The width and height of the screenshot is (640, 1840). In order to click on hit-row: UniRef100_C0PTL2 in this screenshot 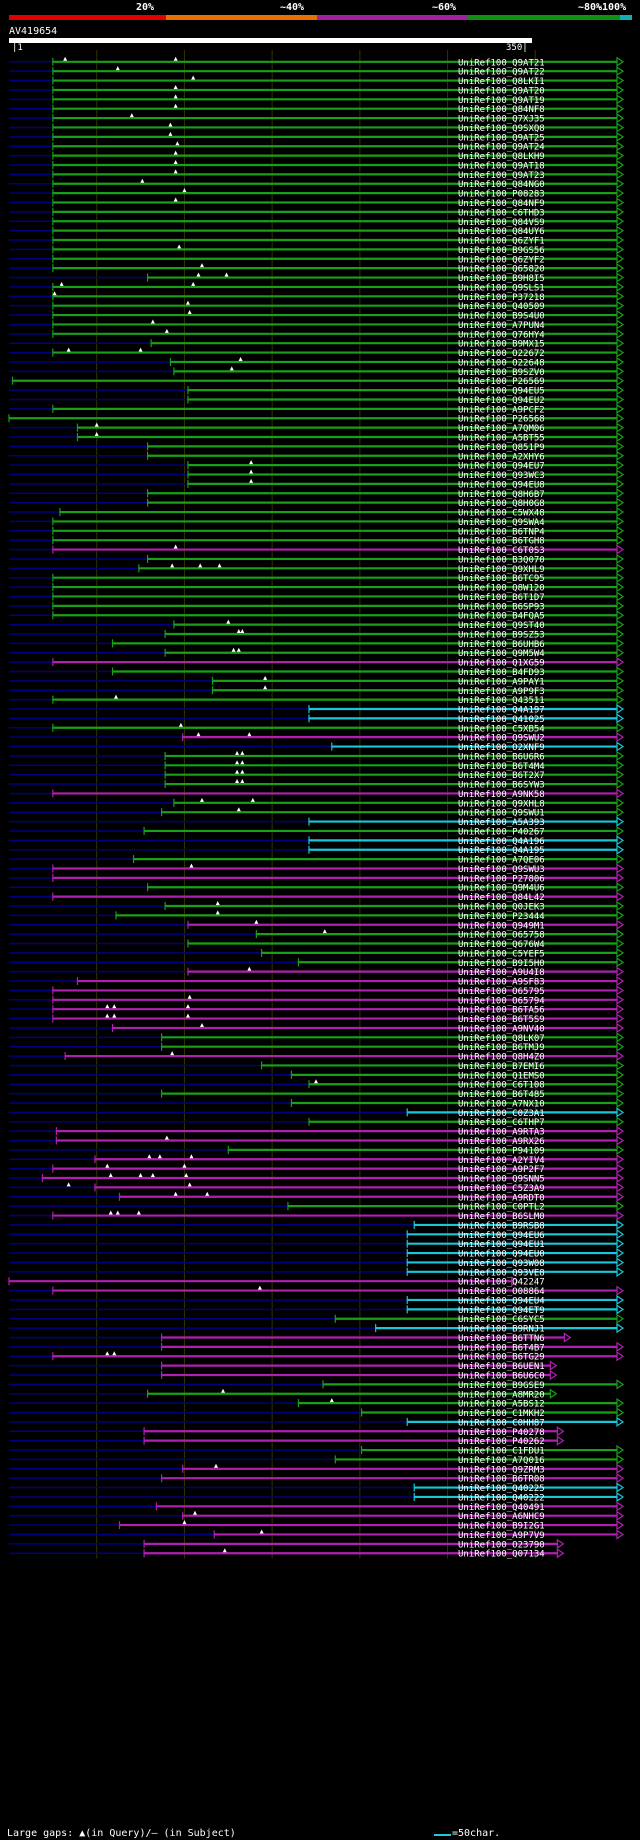, I will do `click(317, 1207)`.